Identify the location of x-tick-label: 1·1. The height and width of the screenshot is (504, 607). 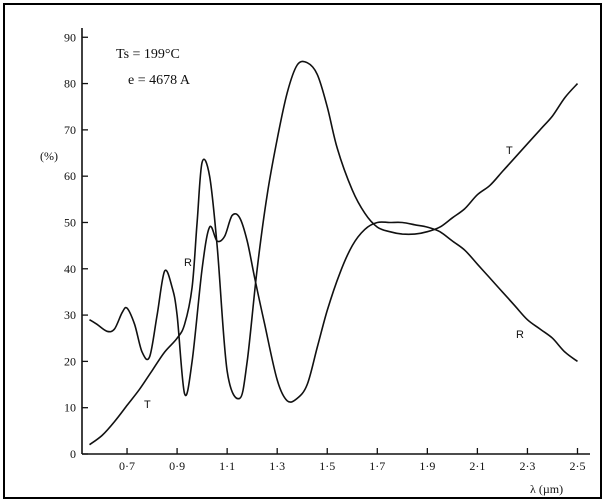
(227, 466).